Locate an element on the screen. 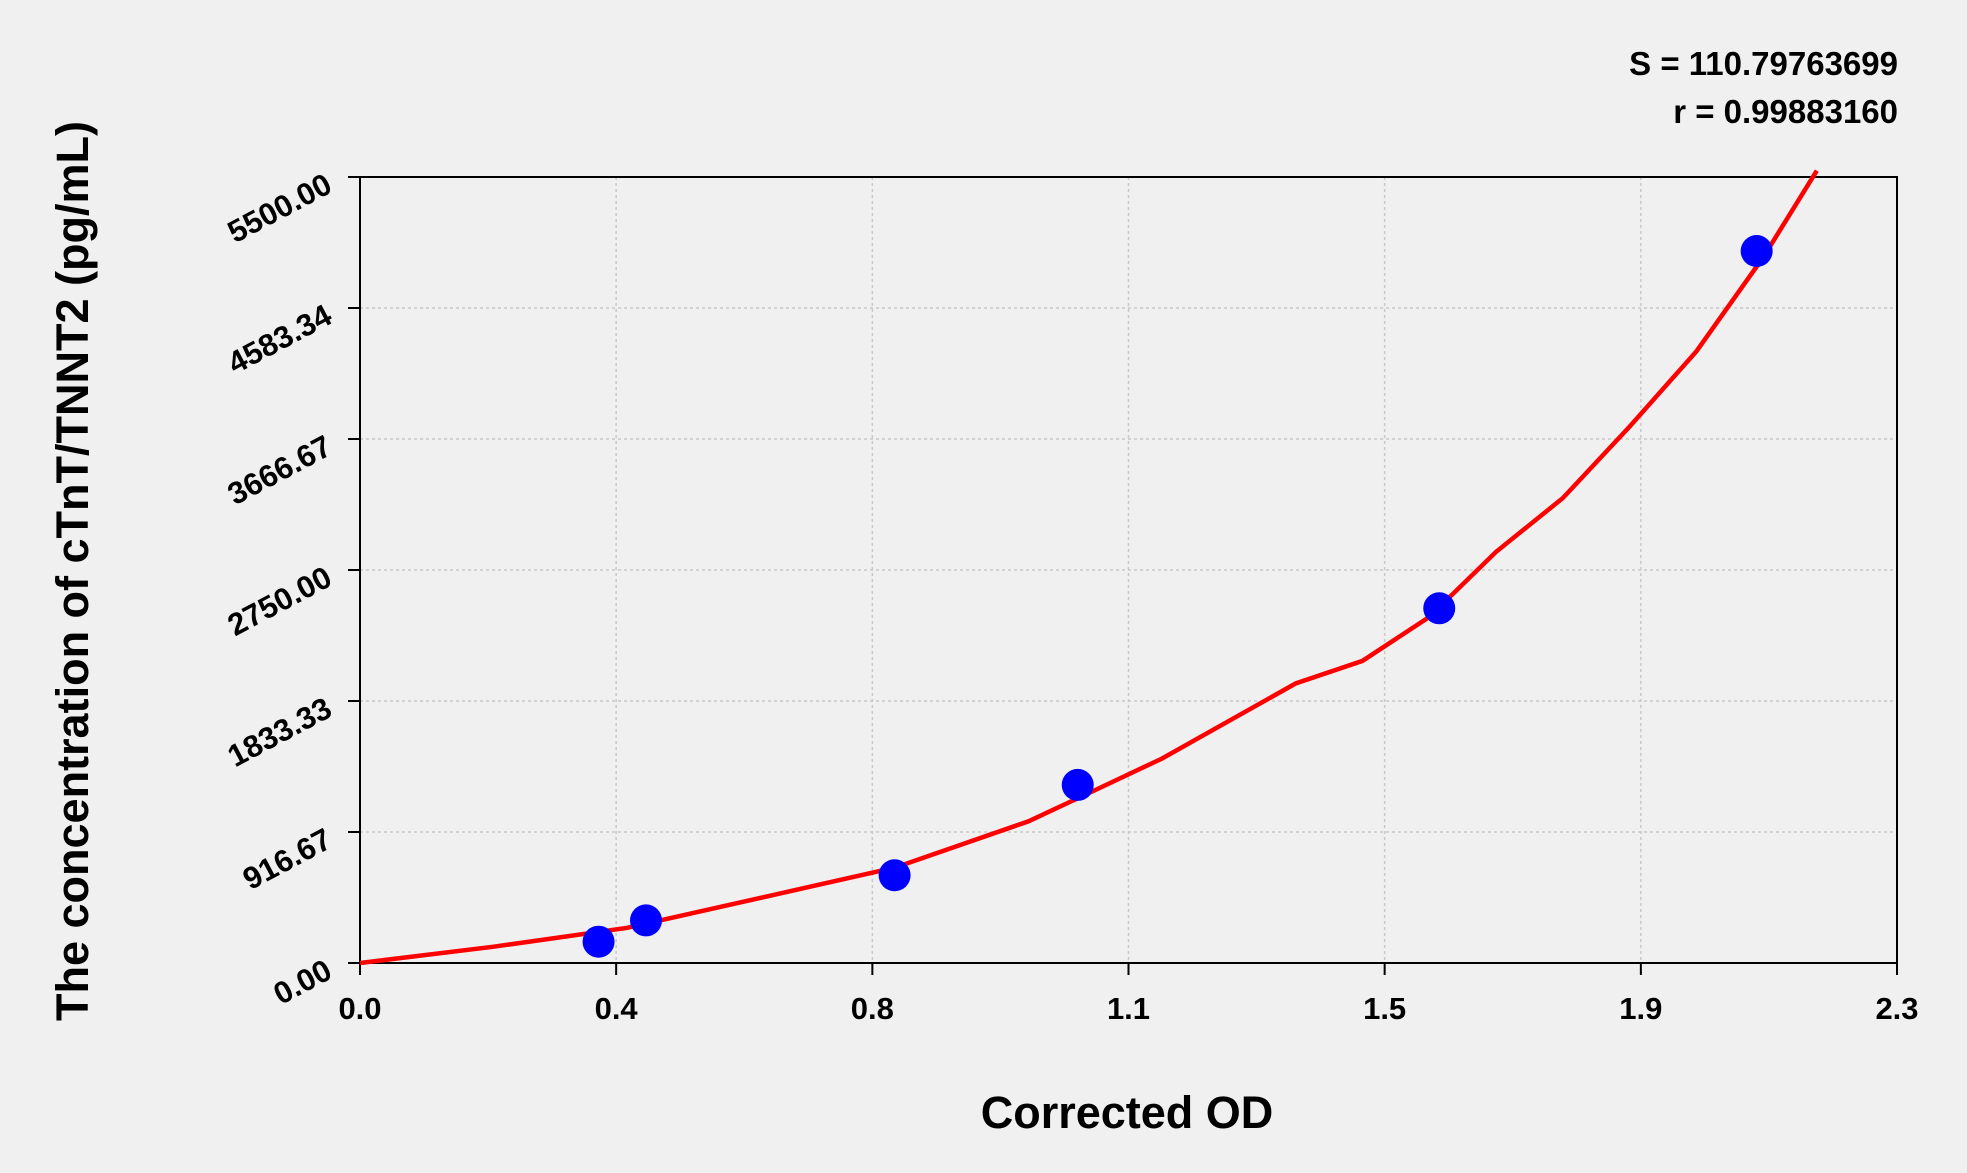  y-tick-label: 3666.67 is located at coordinates (279, 470).